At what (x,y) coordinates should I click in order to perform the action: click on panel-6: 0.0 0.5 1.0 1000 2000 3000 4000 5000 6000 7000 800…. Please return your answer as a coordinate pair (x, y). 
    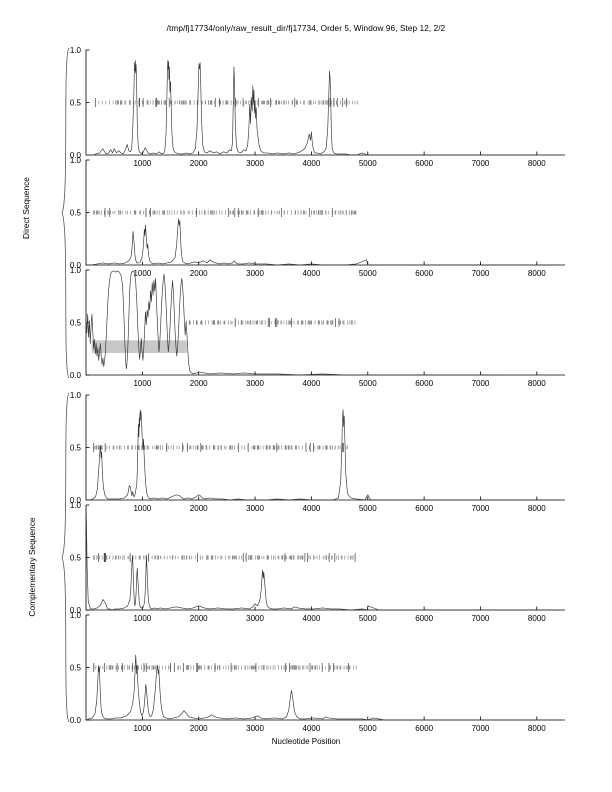
    Looking at the image, I should click on (317, 672).